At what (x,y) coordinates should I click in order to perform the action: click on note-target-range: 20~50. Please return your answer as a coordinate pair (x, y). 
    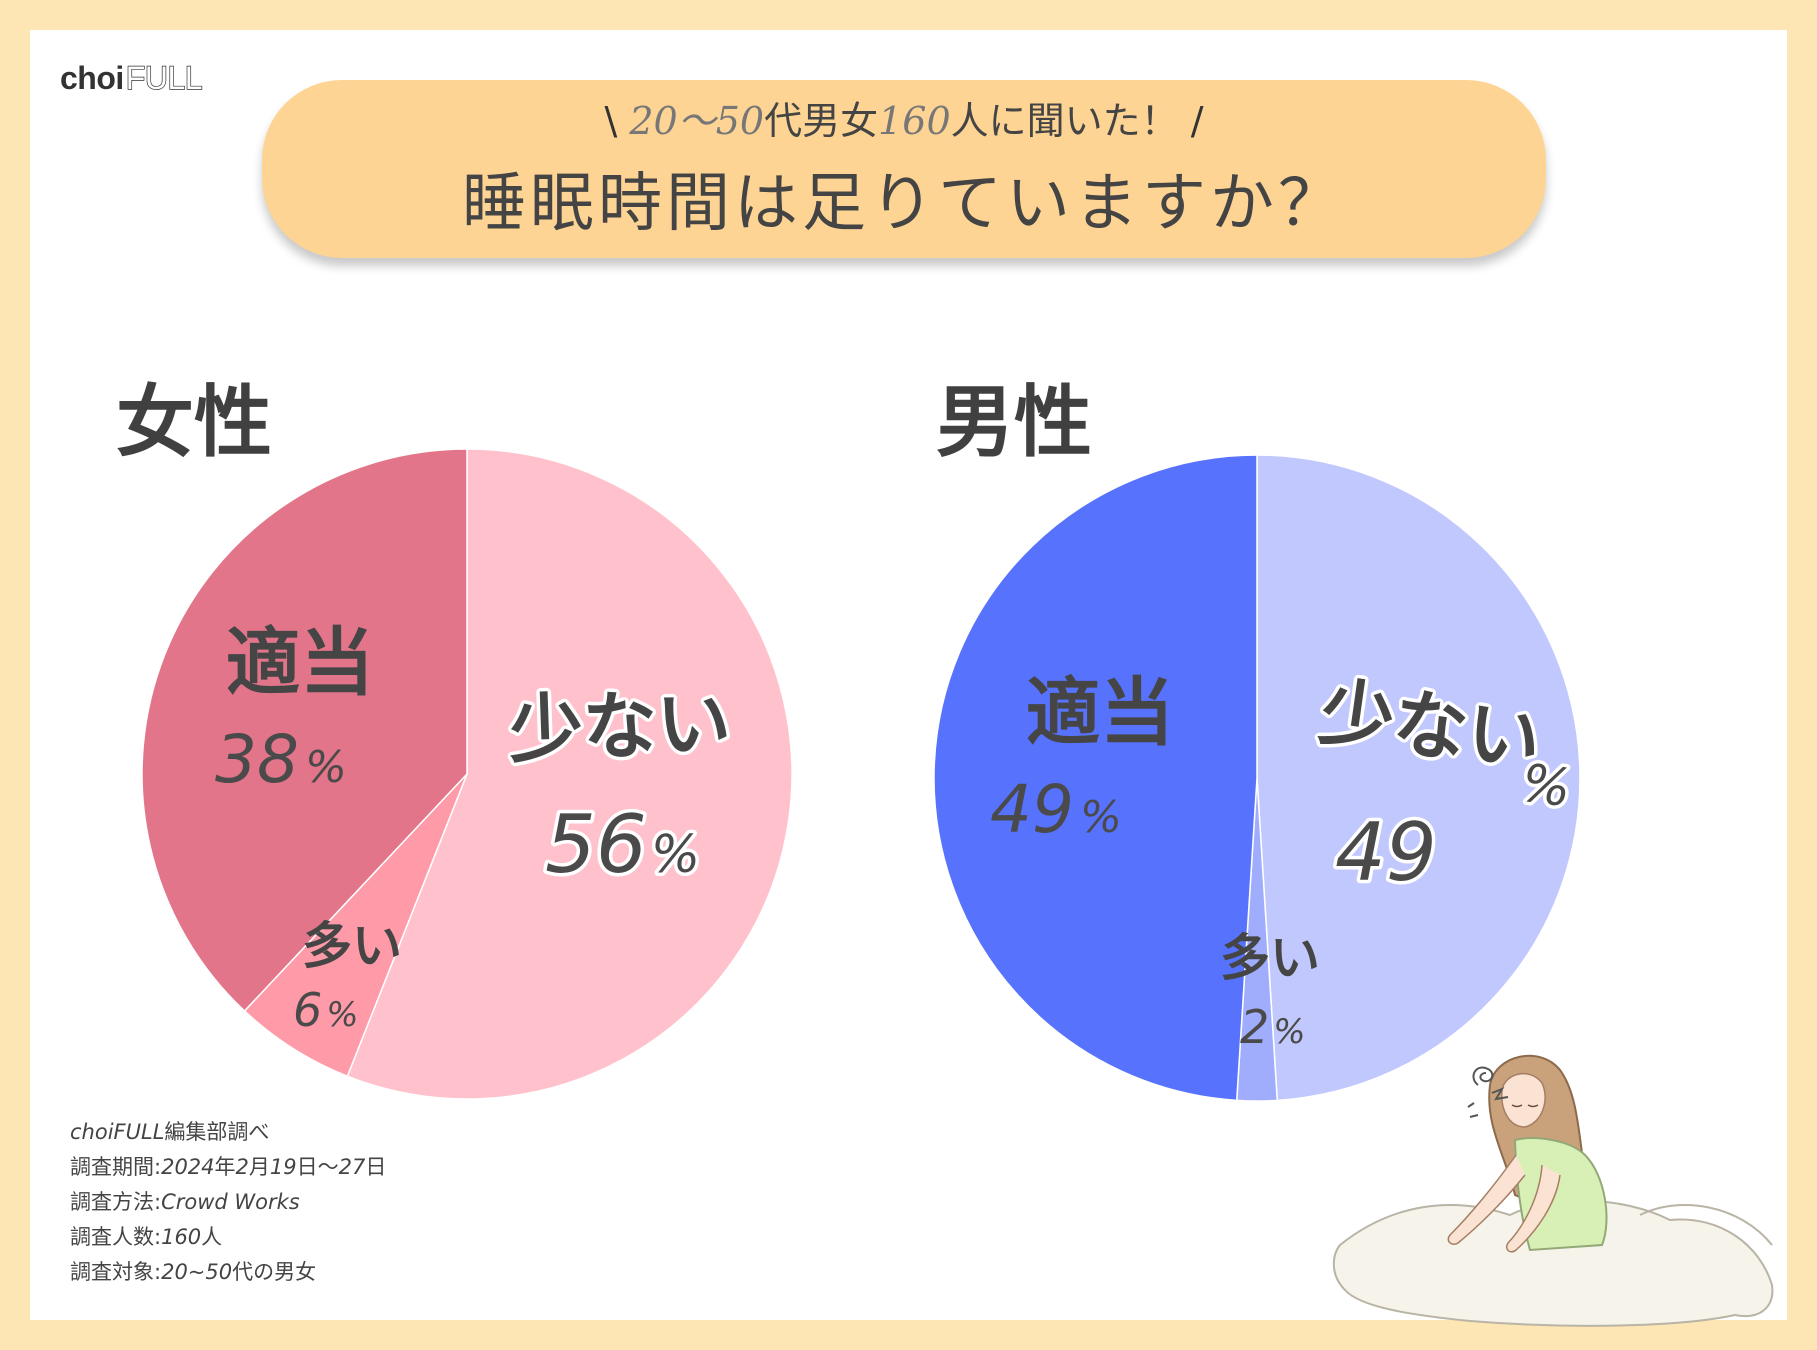
    Looking at the image, I should click on (197, 1272).